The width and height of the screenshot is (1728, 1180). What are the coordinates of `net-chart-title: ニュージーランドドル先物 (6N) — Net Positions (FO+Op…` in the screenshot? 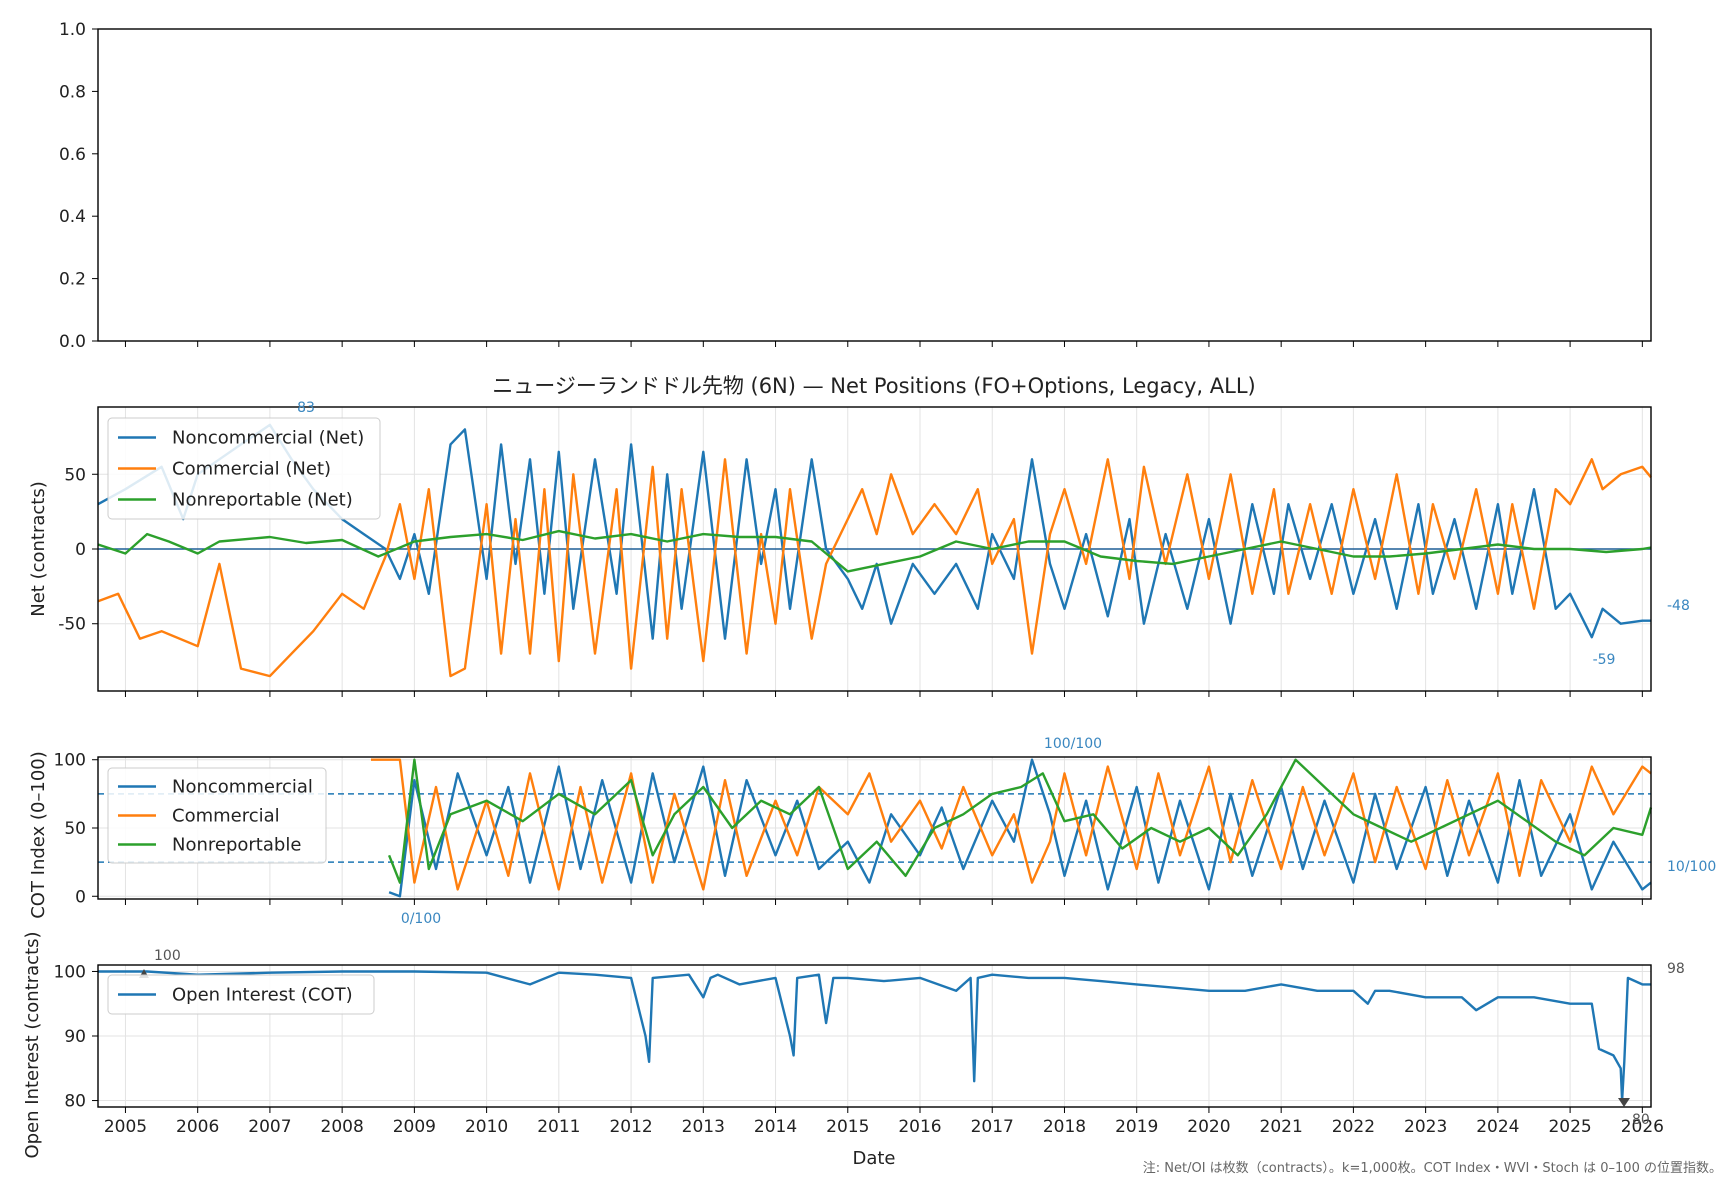 It's located at (874, 386).